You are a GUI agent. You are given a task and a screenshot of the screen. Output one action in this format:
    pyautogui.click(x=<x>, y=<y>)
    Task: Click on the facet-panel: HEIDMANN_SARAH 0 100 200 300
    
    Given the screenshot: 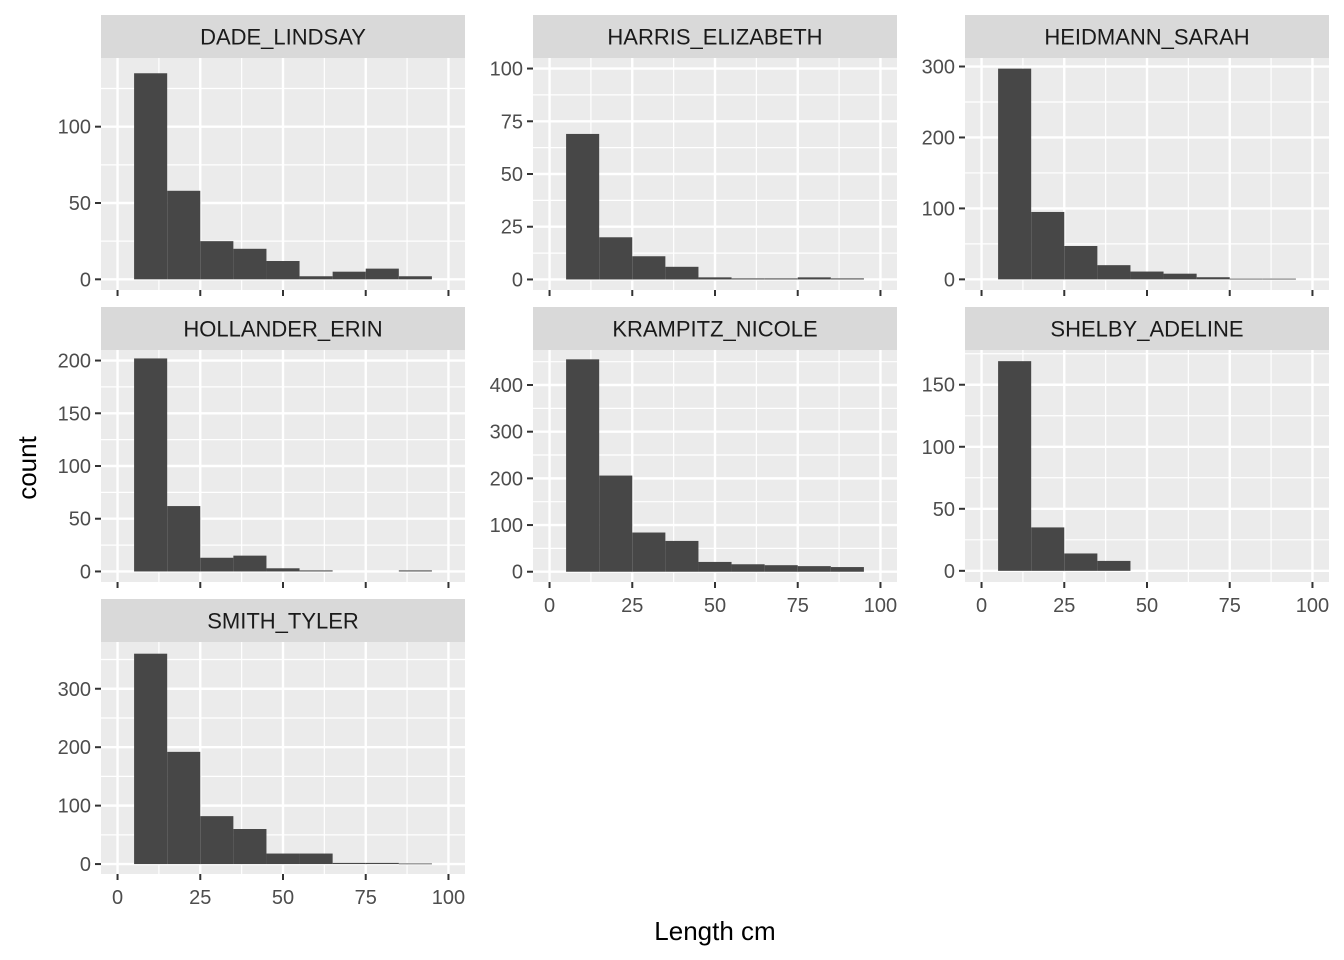 What is the action you would take?
    pyautogui.click(x=1125, y=155)
    